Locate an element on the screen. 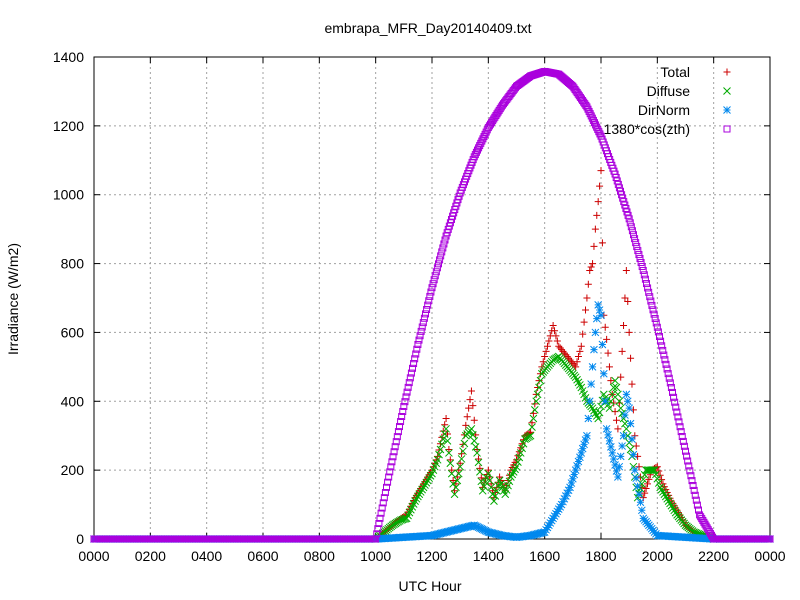  legend-label: Total is located at coordinates (675, 72).